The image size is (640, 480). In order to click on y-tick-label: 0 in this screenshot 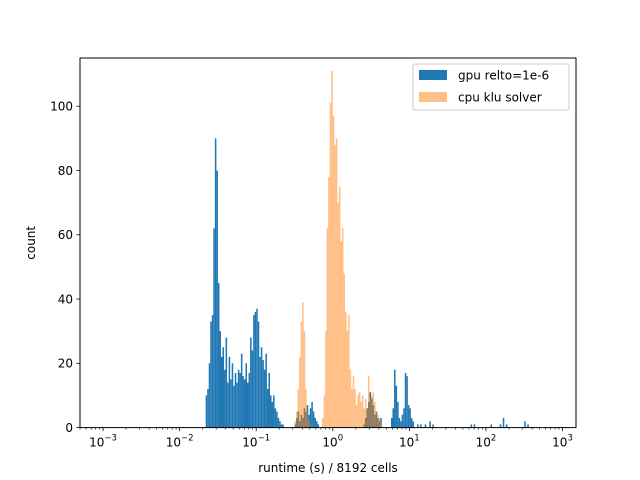, I will do `click(69, 428)`.